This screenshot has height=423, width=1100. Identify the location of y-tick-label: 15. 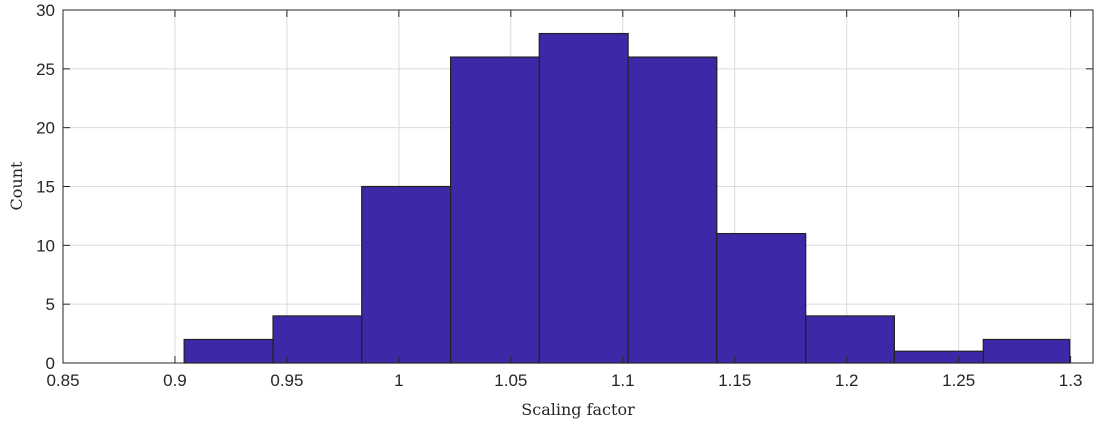
(45, 187).